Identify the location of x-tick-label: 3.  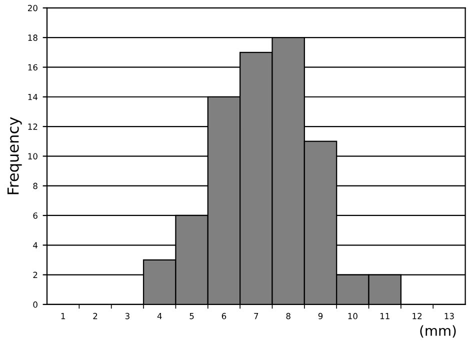
(127, 316).